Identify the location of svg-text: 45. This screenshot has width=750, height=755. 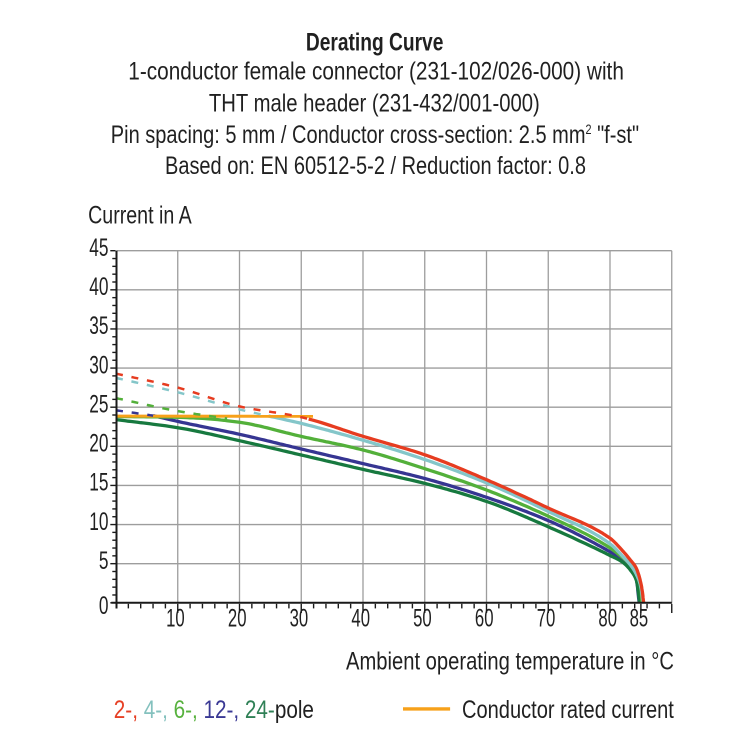
(98, 248).